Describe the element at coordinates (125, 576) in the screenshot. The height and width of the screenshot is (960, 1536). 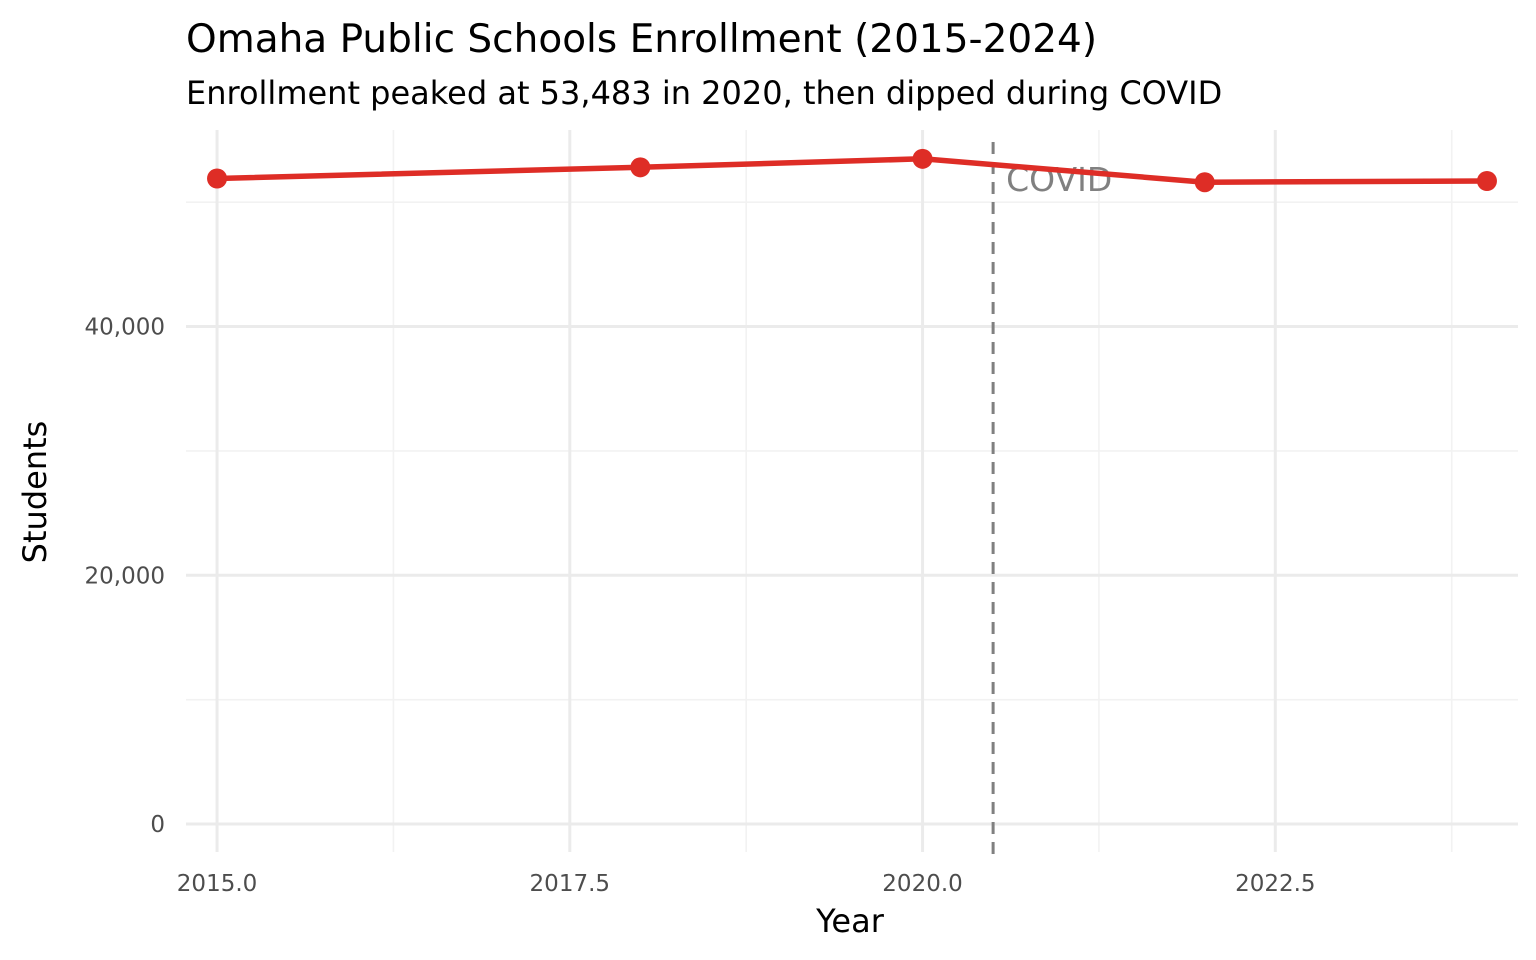
I see `y-tick-label: 20,000` at that location.